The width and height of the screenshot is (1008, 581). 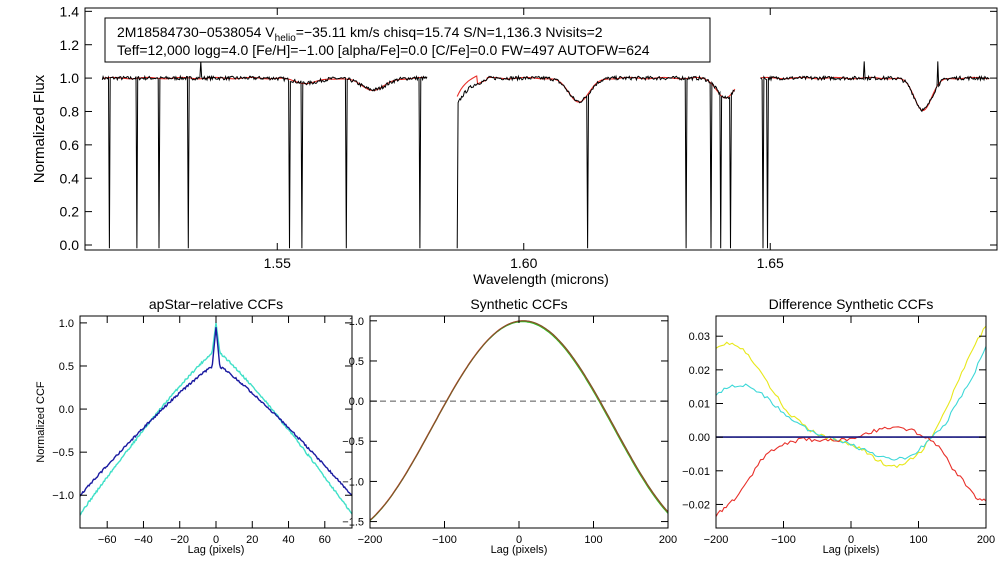 I want to click on x-tick-label: 60, so click(x=325, y=540).